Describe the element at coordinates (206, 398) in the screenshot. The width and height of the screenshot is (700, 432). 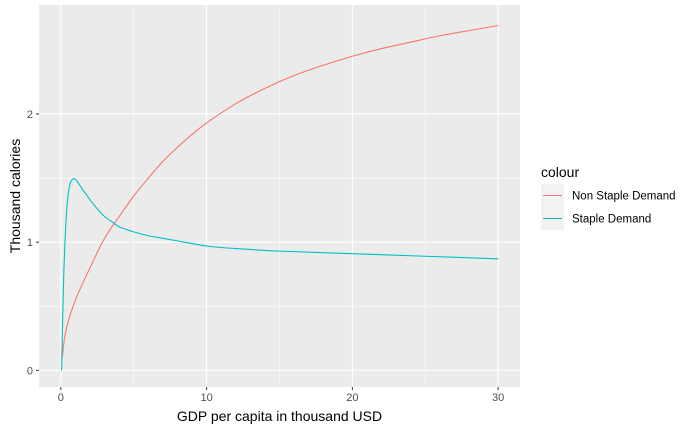
I see `x-tick-label: 10` at that location.